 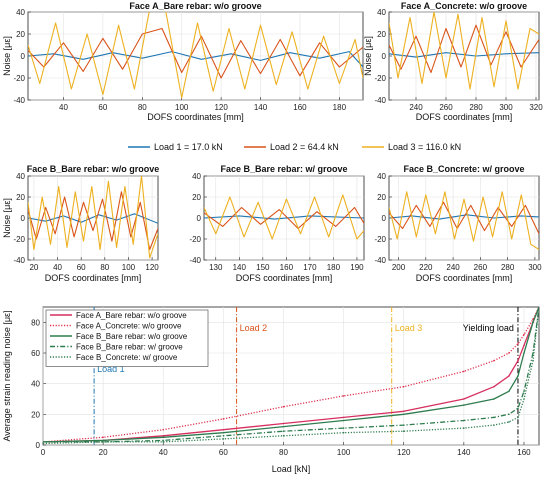 What do you see at coordinates (536, 107) in the screenshot?
I see `x-tick-label: 320` at bounding box center [536, 107].